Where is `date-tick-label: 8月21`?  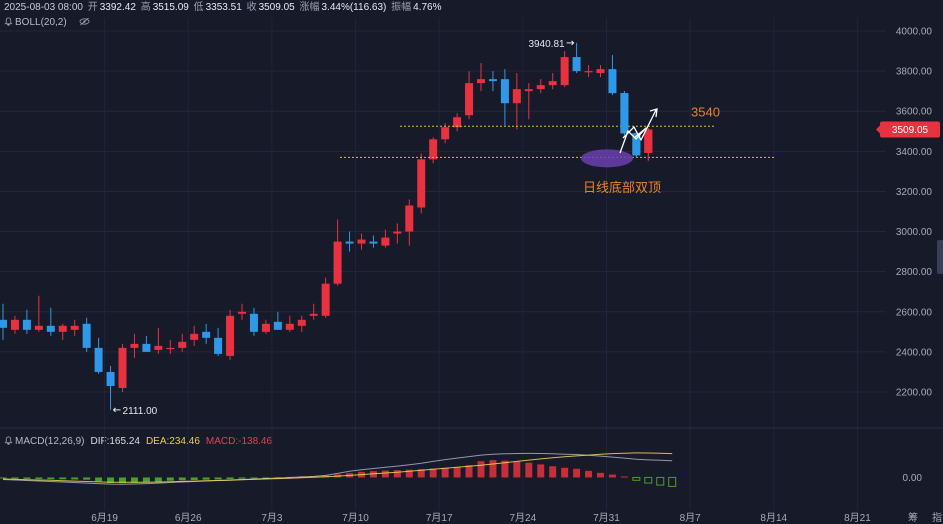 date-tick-label: 8月21 is located at coordinates (857, 518).